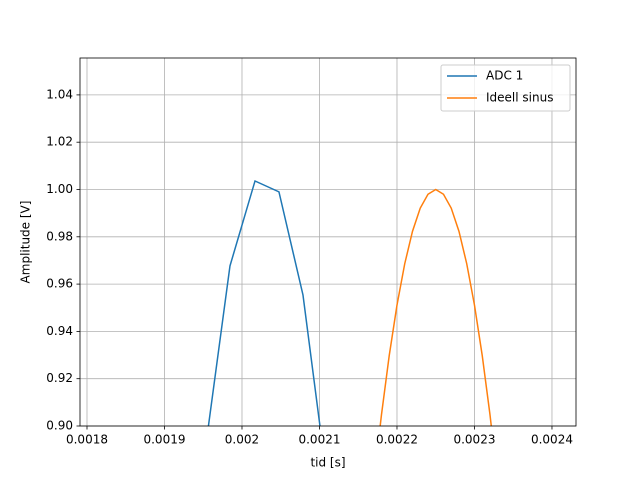 The width and height of the screenshot is (640, 480). What do you see at coordinates (59, 284) in the screenshot?
I see `y-tick-label: 0.96` at bounding box center [59, 284].